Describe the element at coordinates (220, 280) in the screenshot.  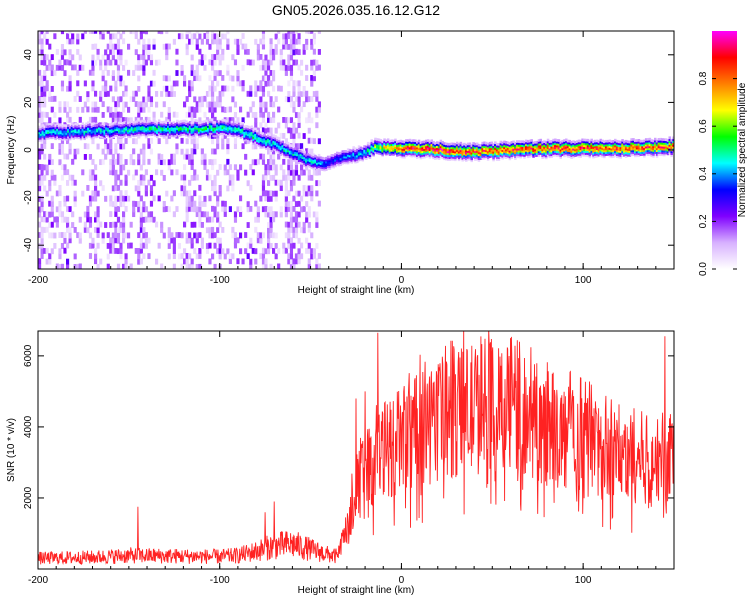
I see `spectrogram-x-tick-label: -100` at that location.